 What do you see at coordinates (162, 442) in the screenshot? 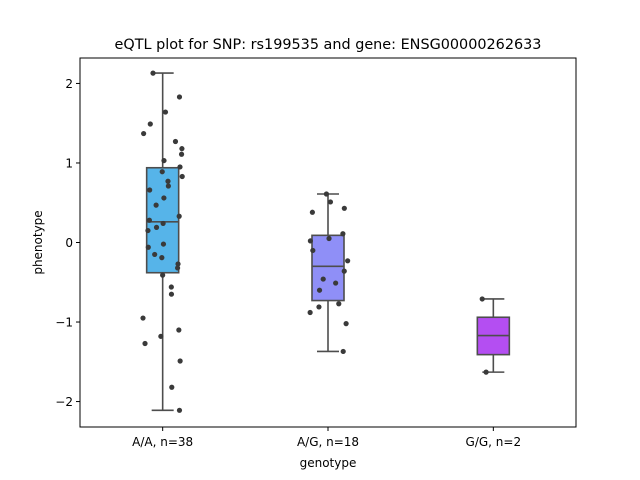
I see `x-tick-label: A/A, n=38` at bounding box center [162, 442].